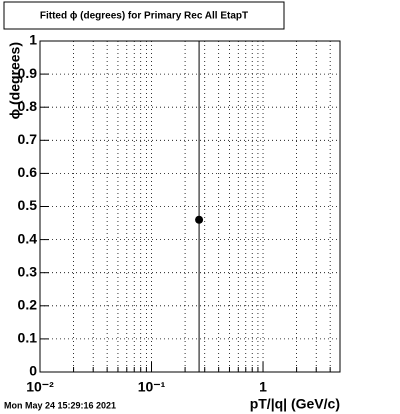  I want to click on y-tick-label: 0, so click(33, 371).